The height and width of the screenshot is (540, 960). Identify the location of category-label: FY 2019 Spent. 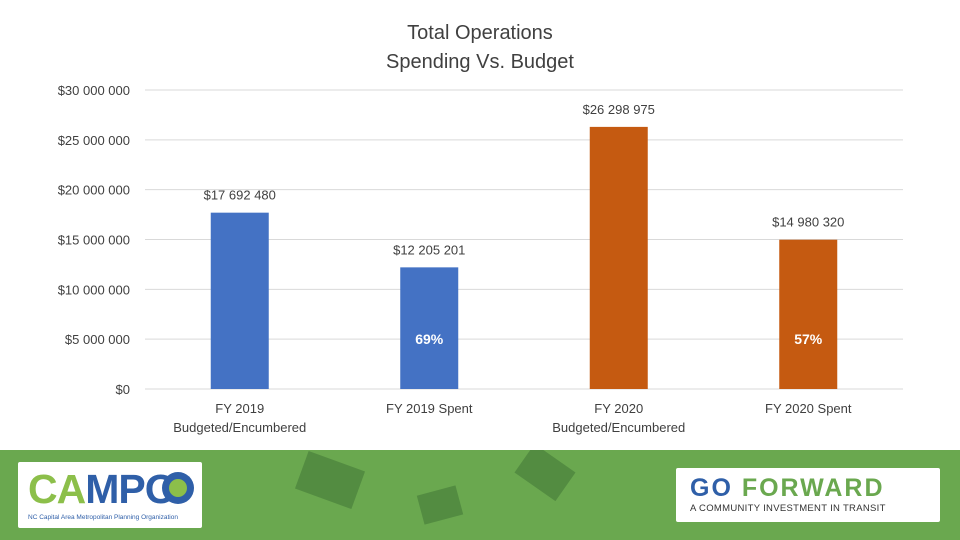
(429, 408).